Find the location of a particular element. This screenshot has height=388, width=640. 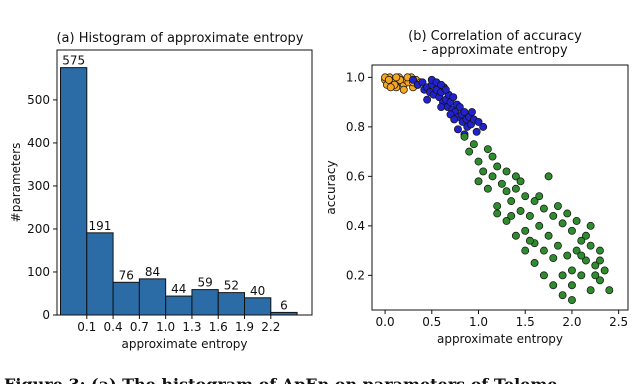

chart-title: (b) Correlation of accuracy is located at coordinates (495, 36).